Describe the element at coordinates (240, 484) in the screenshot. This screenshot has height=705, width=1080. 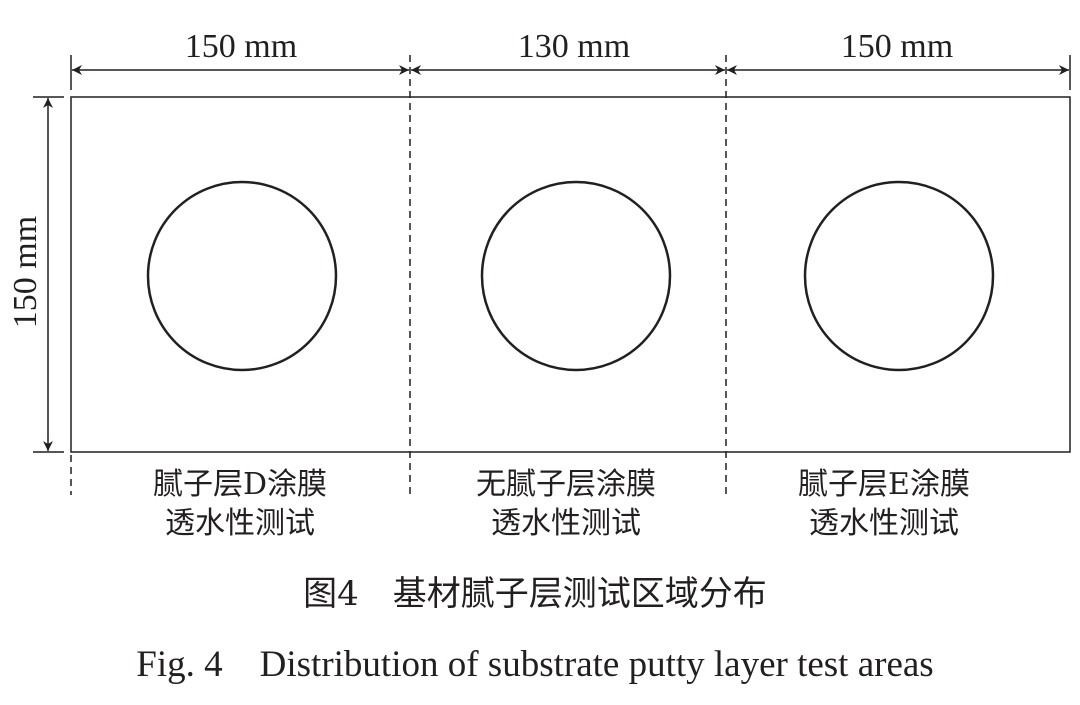
I see `region-label-d-line1: 腻子层D涂膜` at that location.